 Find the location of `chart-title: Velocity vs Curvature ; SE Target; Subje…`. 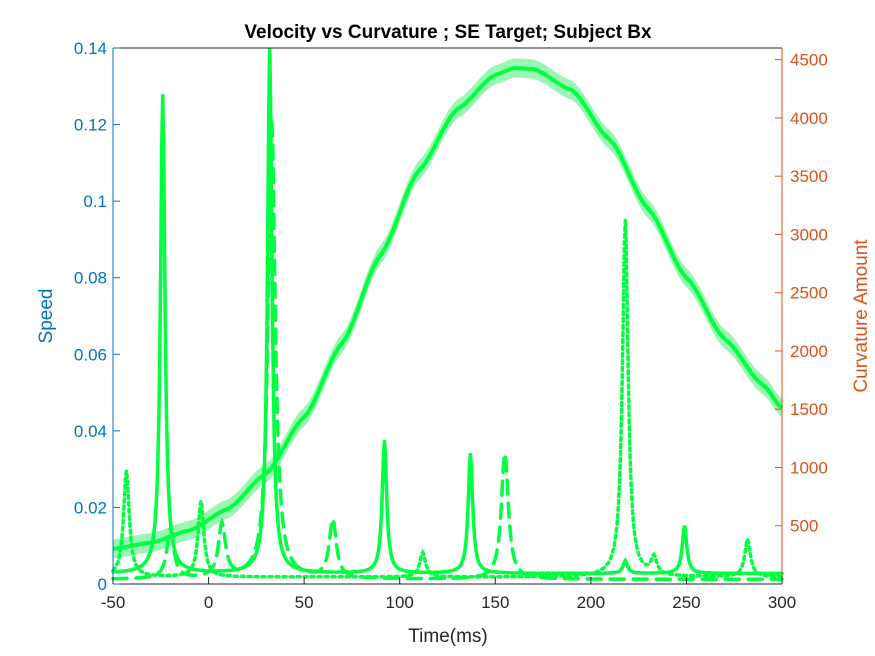

chart-title: Velocity vs Curvature ; SE Target; Subje… is located at coordinates (448, 32).